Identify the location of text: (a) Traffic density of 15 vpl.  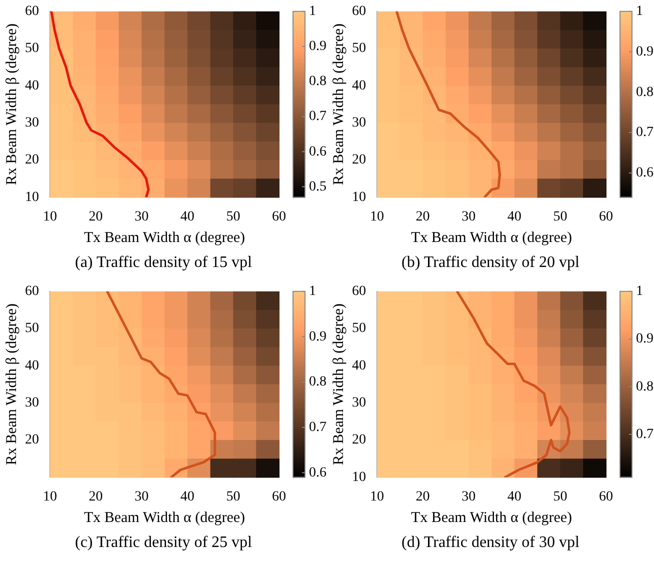
(163, 263).